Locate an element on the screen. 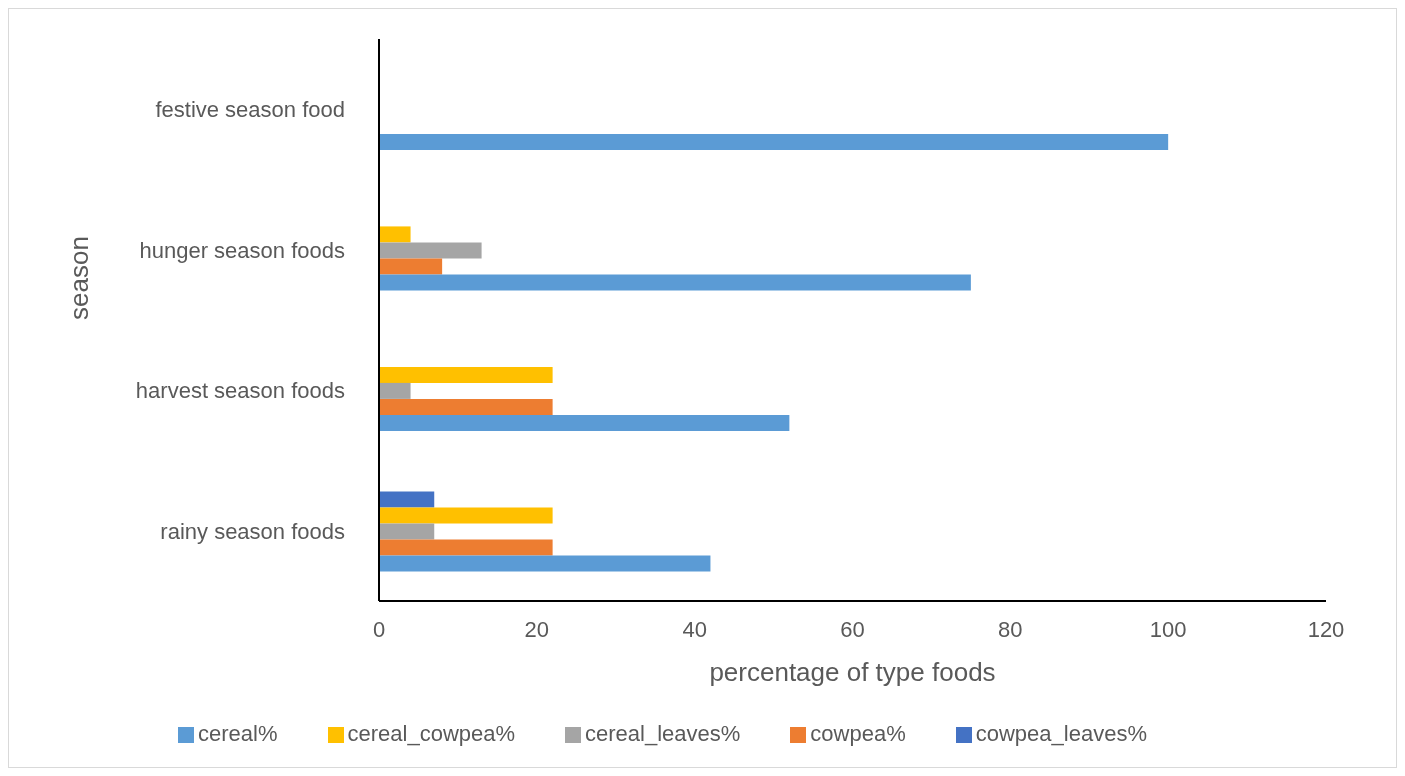 The height and width of the screenshot is (776, 1405). legend-label: cereal% is located at coordinates (238, 733).